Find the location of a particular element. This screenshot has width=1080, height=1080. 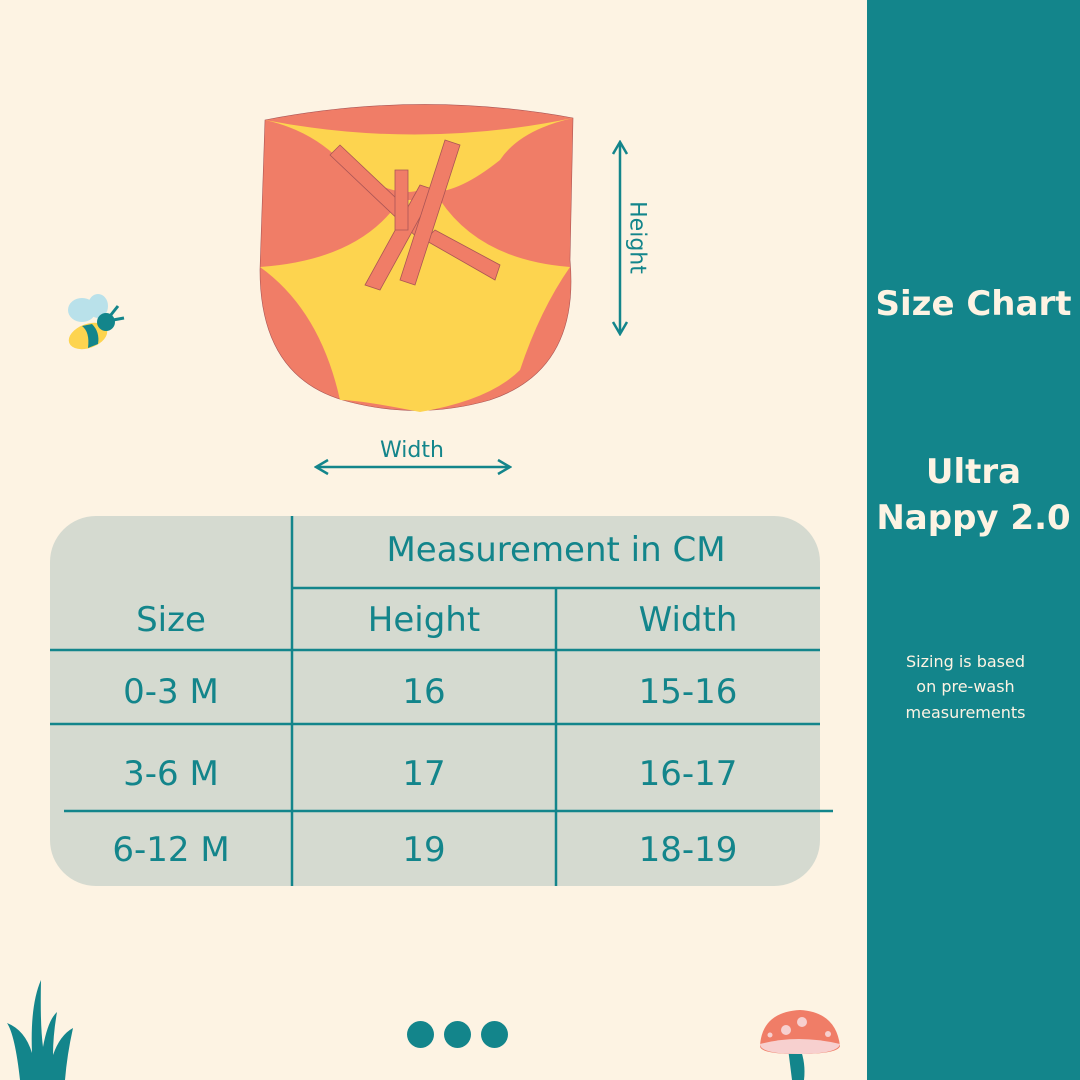

sizing-note-line3: measurements is located at coordinates (965, 712).